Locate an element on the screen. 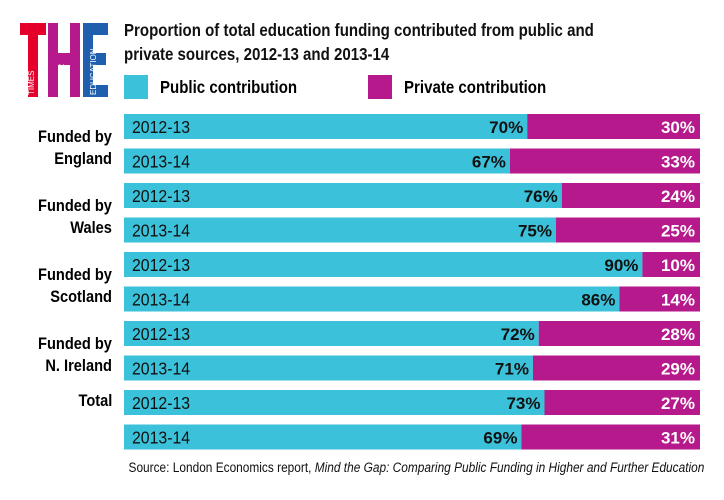 The image size is (724, 500). group-label: Total is located at coordinates (95, 401).